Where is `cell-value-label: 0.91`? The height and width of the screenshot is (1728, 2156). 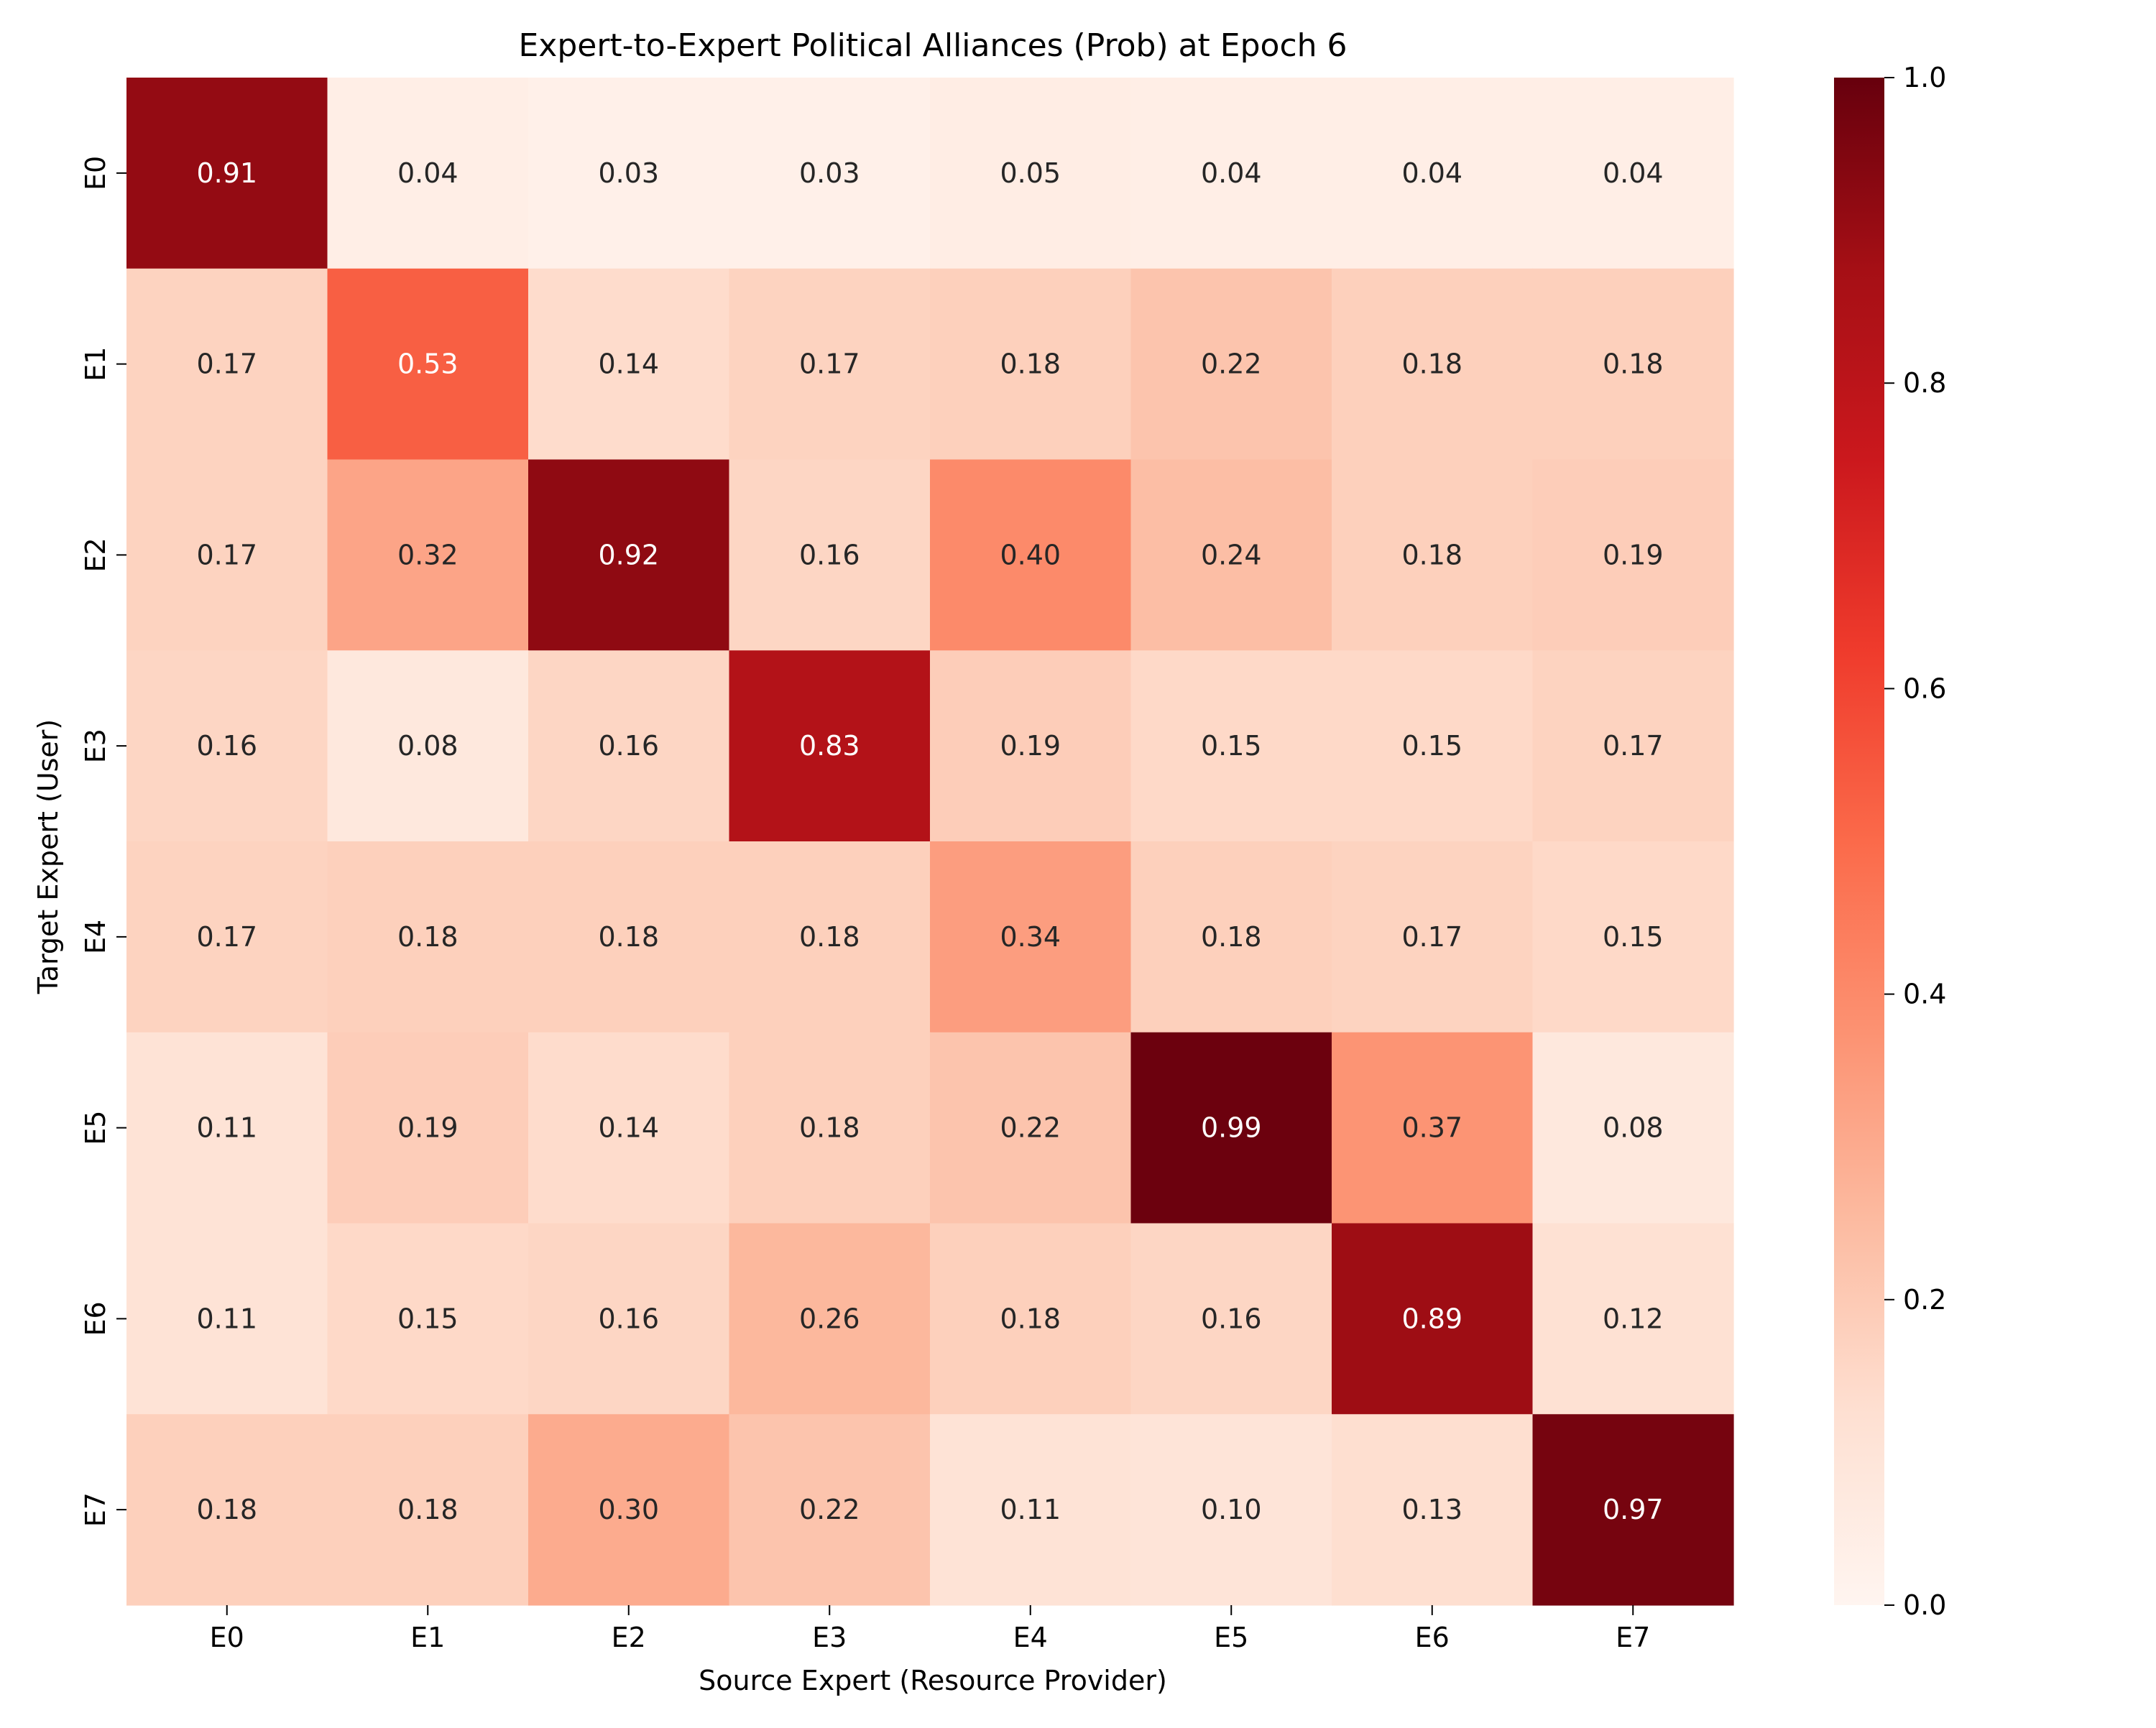 cell-value-label: 0.91 is located at coordinates (227, 173).